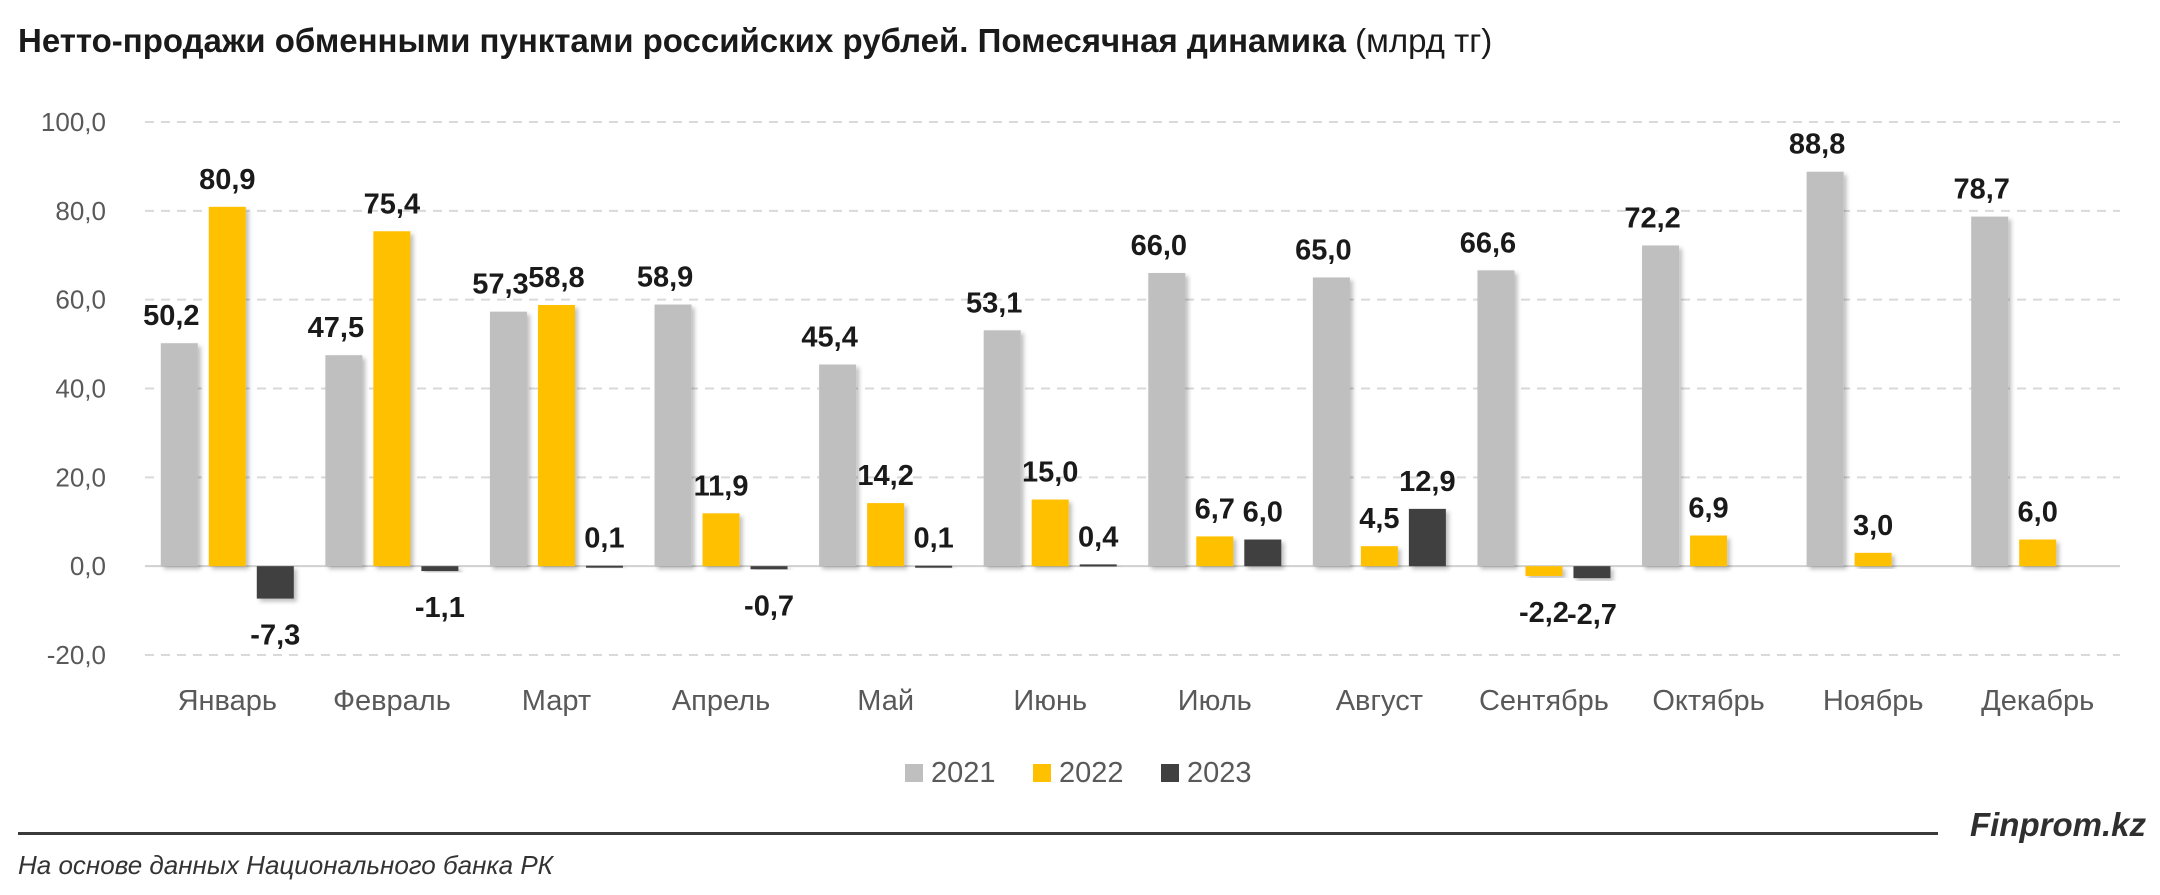  I want to click on data-label-2021: 47,5, so click(336, 328).